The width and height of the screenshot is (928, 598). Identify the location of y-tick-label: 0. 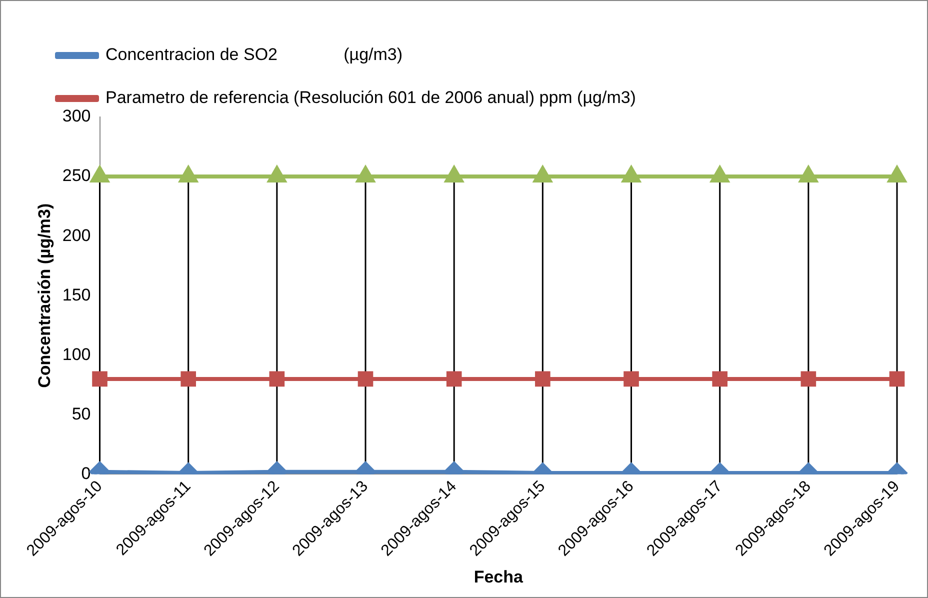
(86, 473).